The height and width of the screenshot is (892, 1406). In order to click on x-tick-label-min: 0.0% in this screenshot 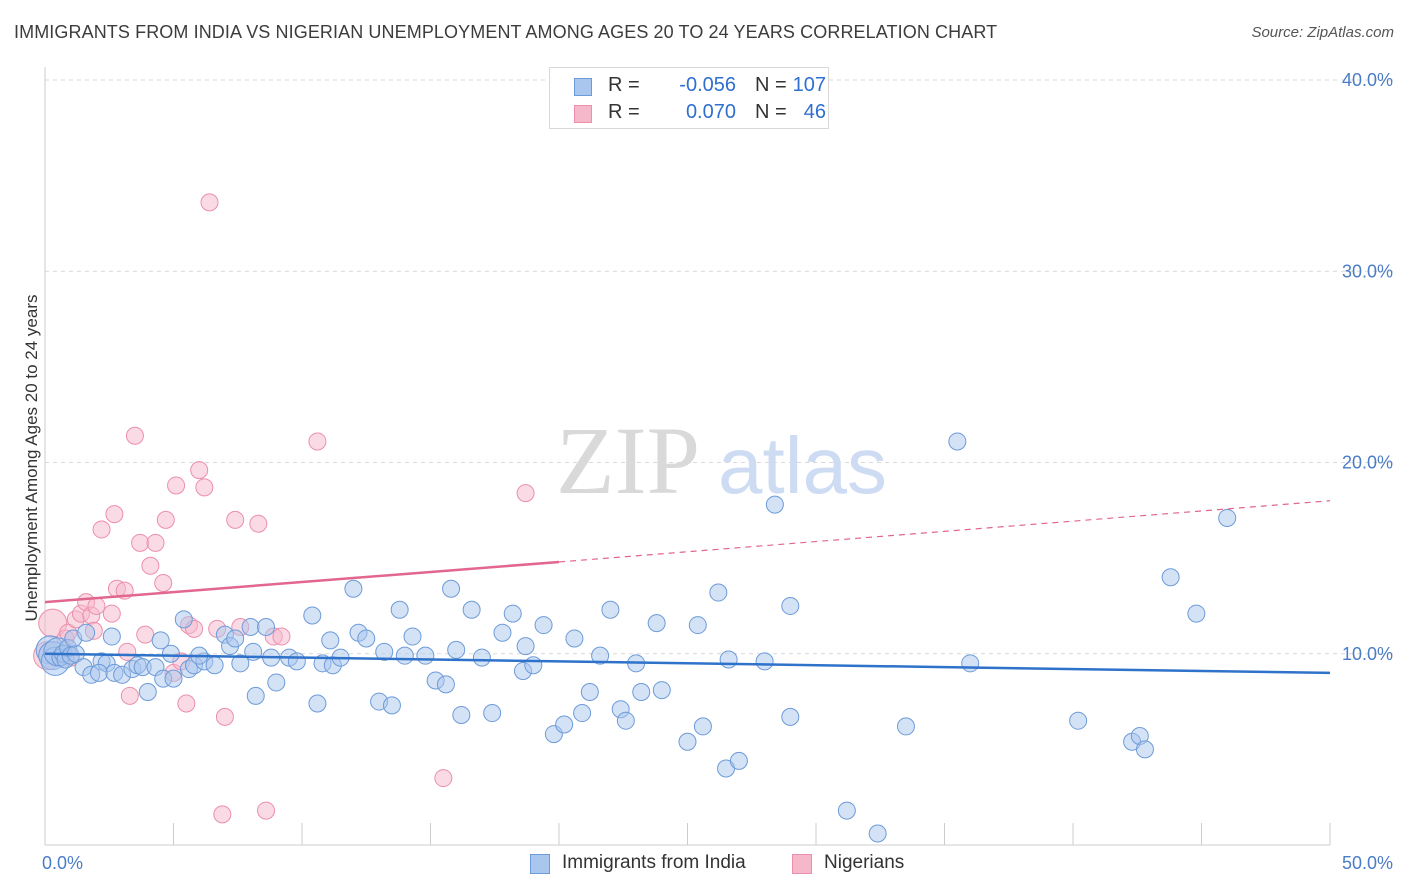, I will do `click(62, 863)`.